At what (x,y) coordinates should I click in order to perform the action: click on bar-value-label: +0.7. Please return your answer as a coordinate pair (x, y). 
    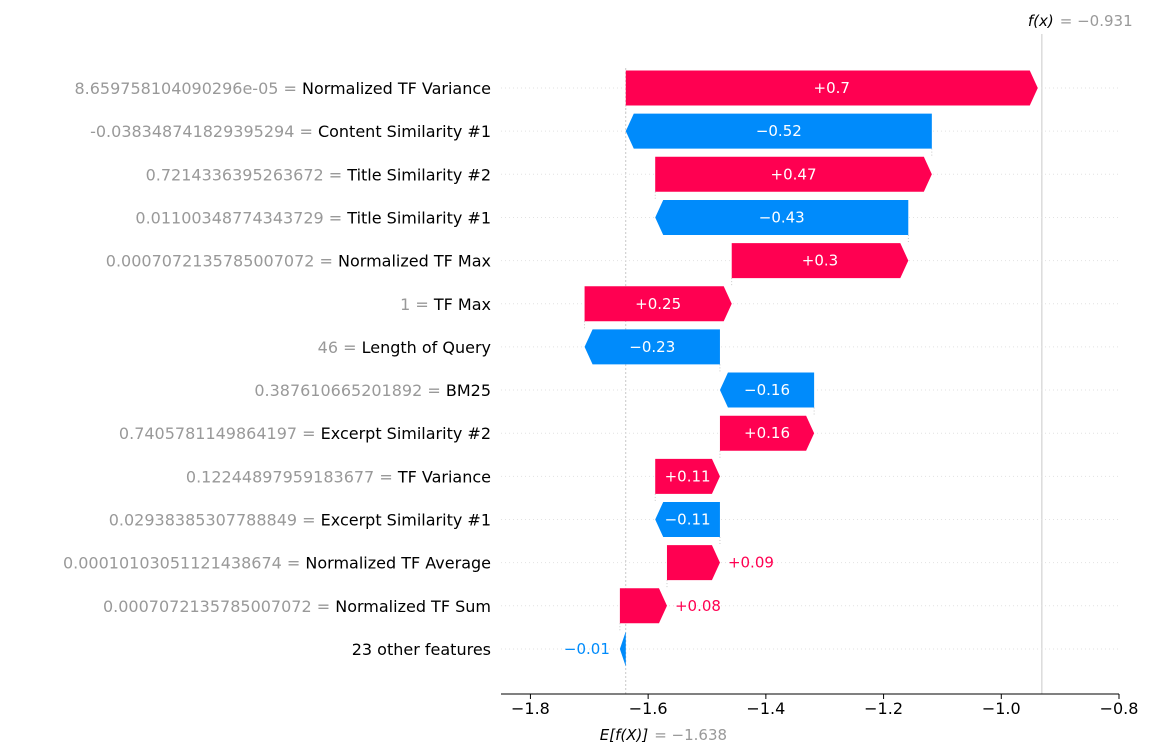
    Looking at the image, I should click on (832, 88).